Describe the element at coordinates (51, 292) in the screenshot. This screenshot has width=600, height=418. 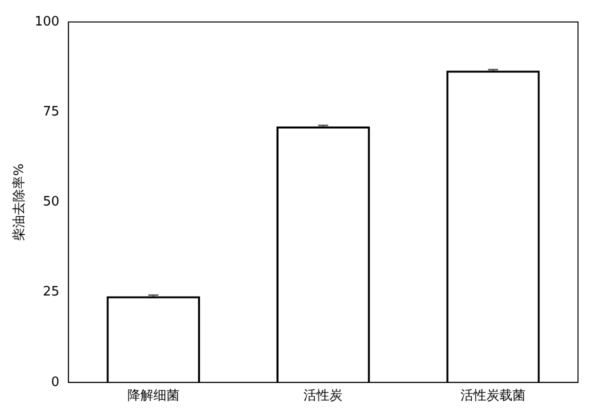
I see `y-tick-label: 25` at that location.